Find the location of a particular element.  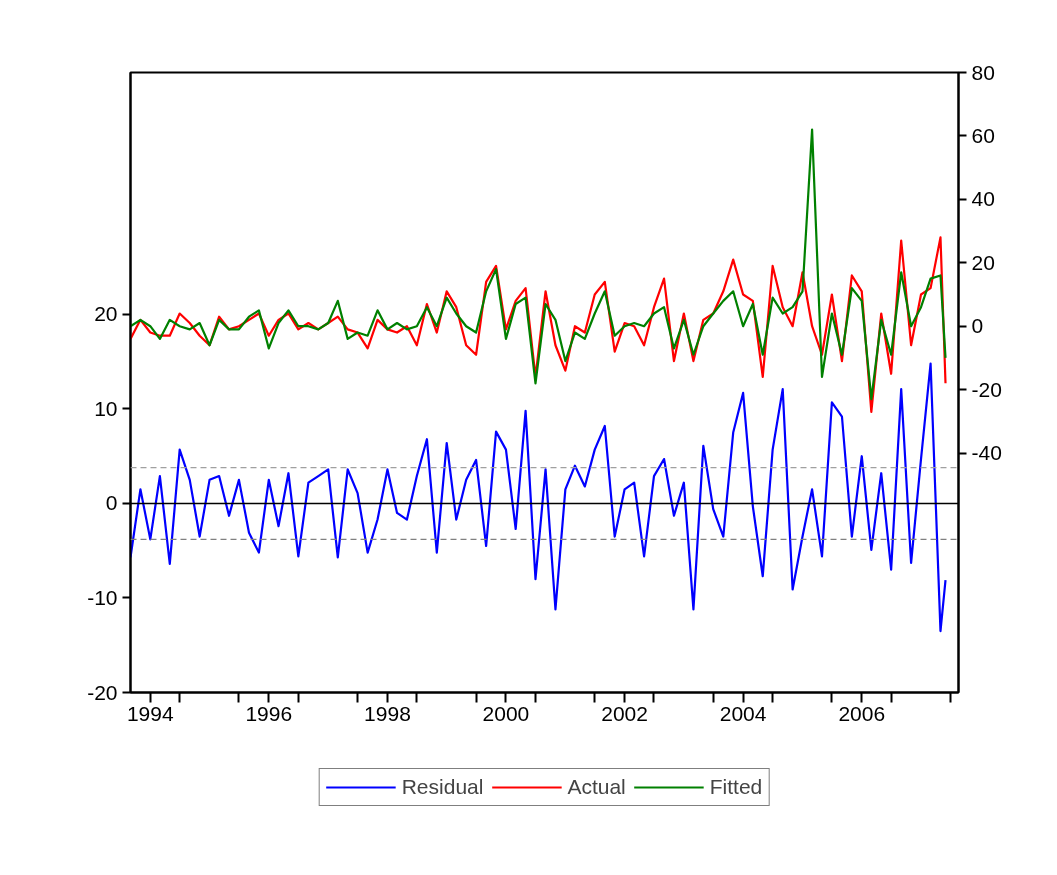

y2-tick-label: 40 is located at coordinates (983, 199).